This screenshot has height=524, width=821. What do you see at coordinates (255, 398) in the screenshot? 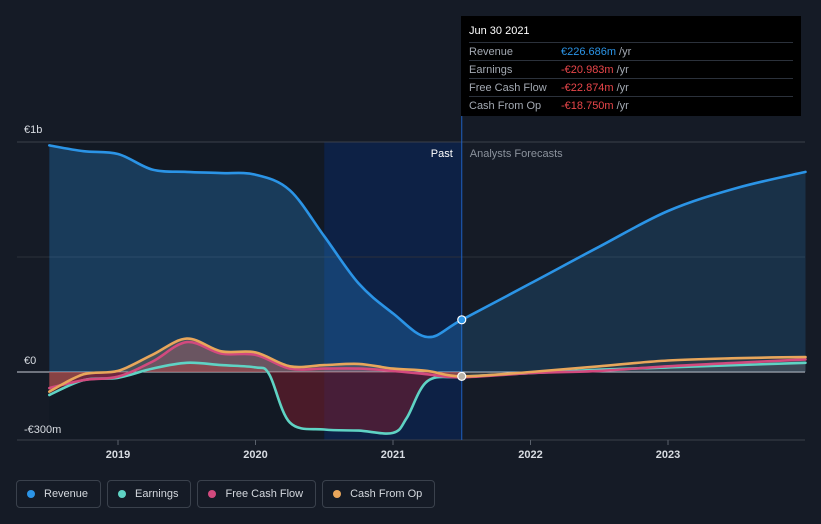
I see `earnings-area-past` at bounding box center [255, 398].